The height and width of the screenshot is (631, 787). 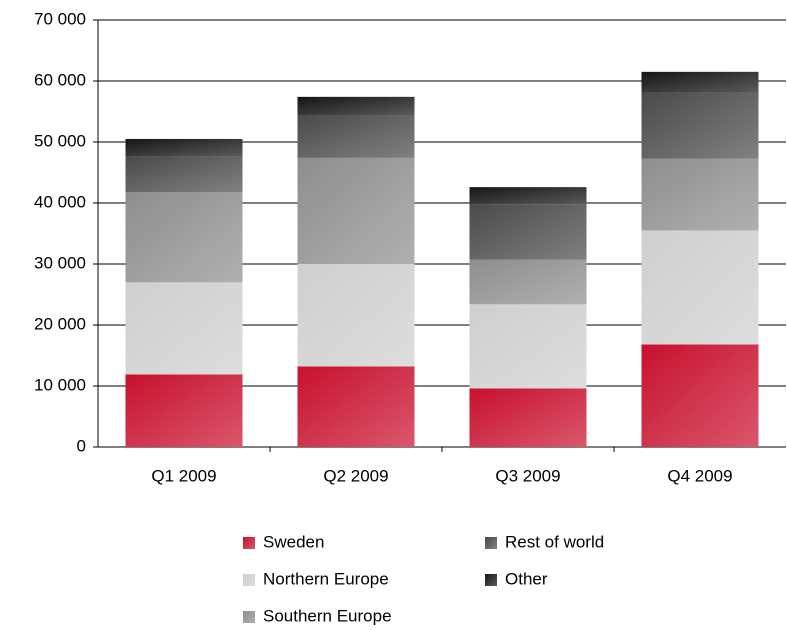 I want to click on legend-label: Other, so click(x=526, y=578).